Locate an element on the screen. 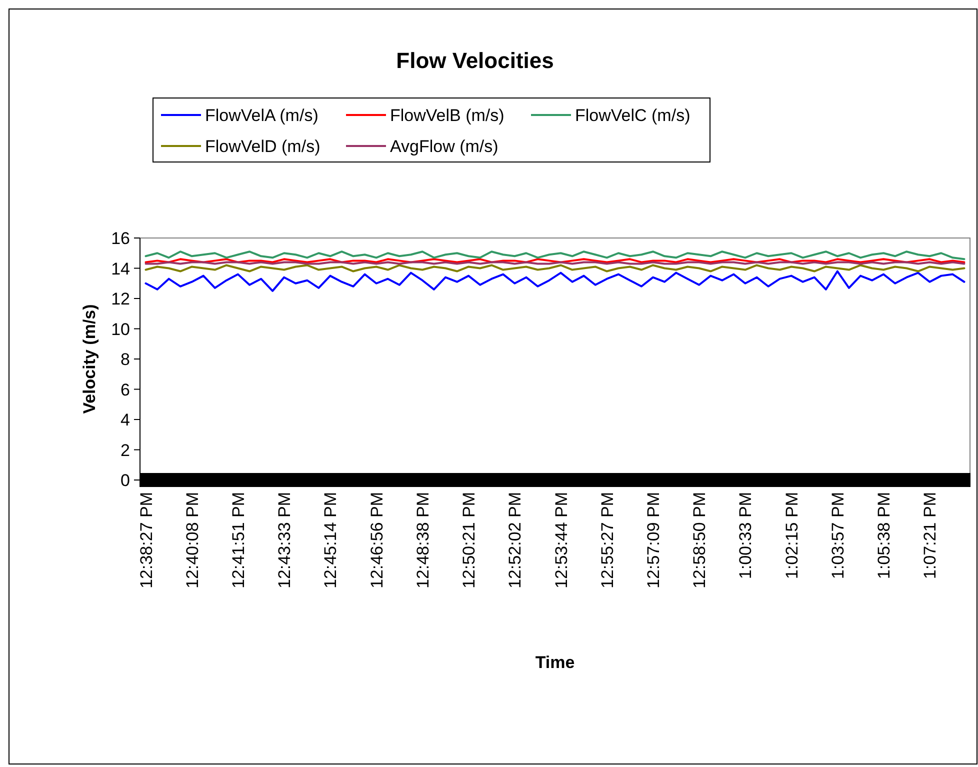  y-tick-label: 14 is located at coordinates (120, 268).